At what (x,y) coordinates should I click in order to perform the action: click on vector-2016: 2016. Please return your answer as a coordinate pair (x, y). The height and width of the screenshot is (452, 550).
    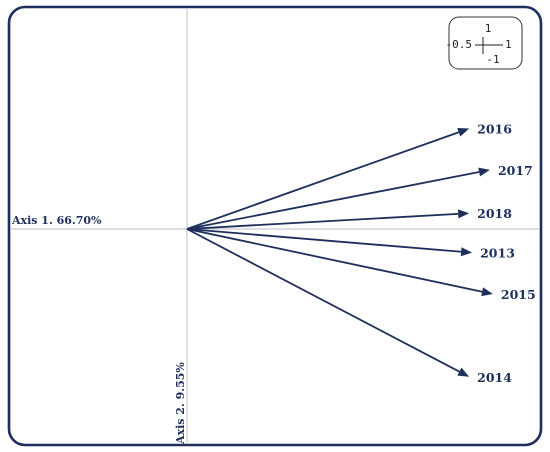
    Looking at the image, I should click on (349, 176).